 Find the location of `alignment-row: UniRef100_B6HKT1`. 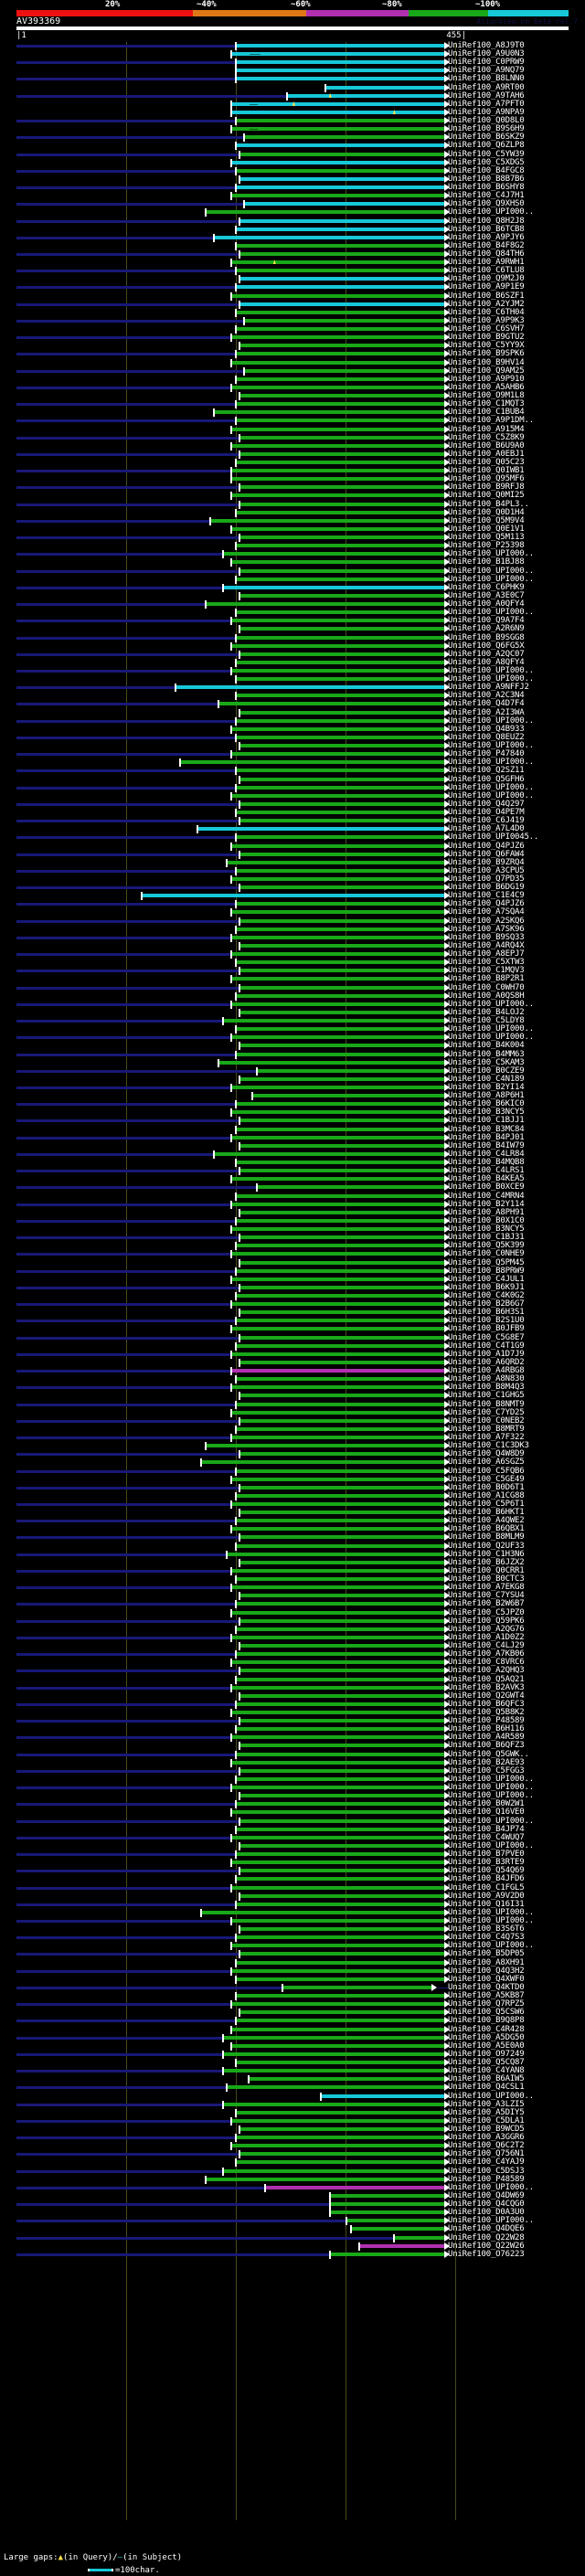

alignment-row: UniRef100_B6HKT1 is located at coordinates (293, 1513).